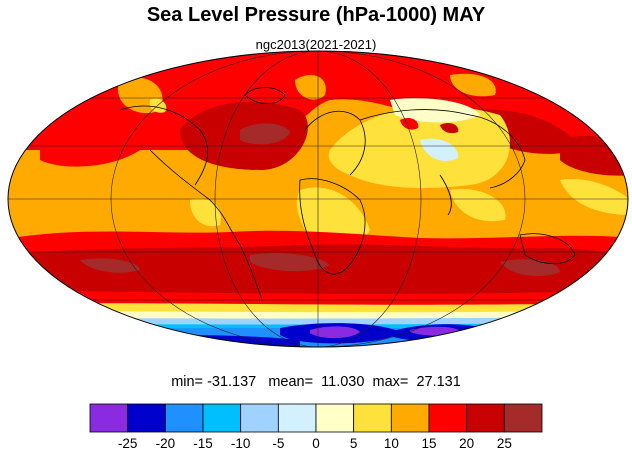 Image resolution: width=632 pixels, height=465 pixels. I want to click on colorbar-tick-label: 15, so click(429, 443).